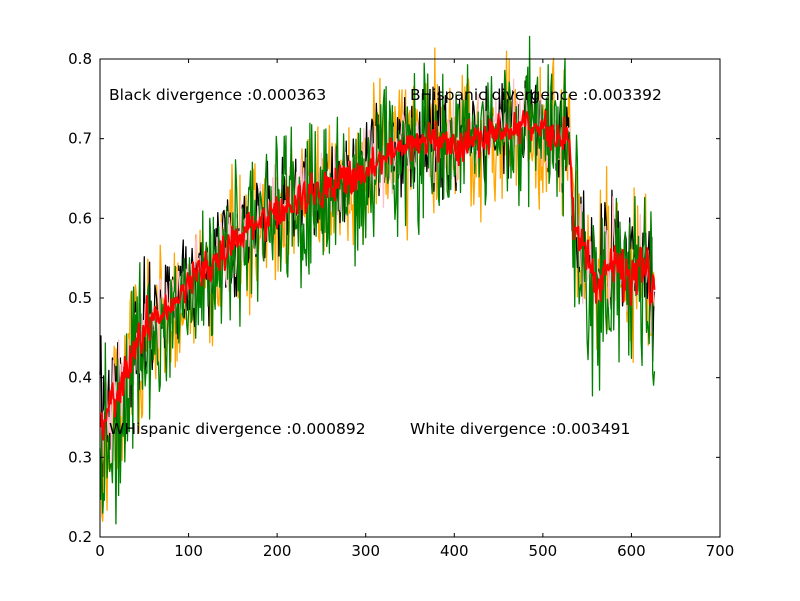 The width and height of the screenshot is (800, 601). I want to click on x-tick-label: 100, so click(188, 551).